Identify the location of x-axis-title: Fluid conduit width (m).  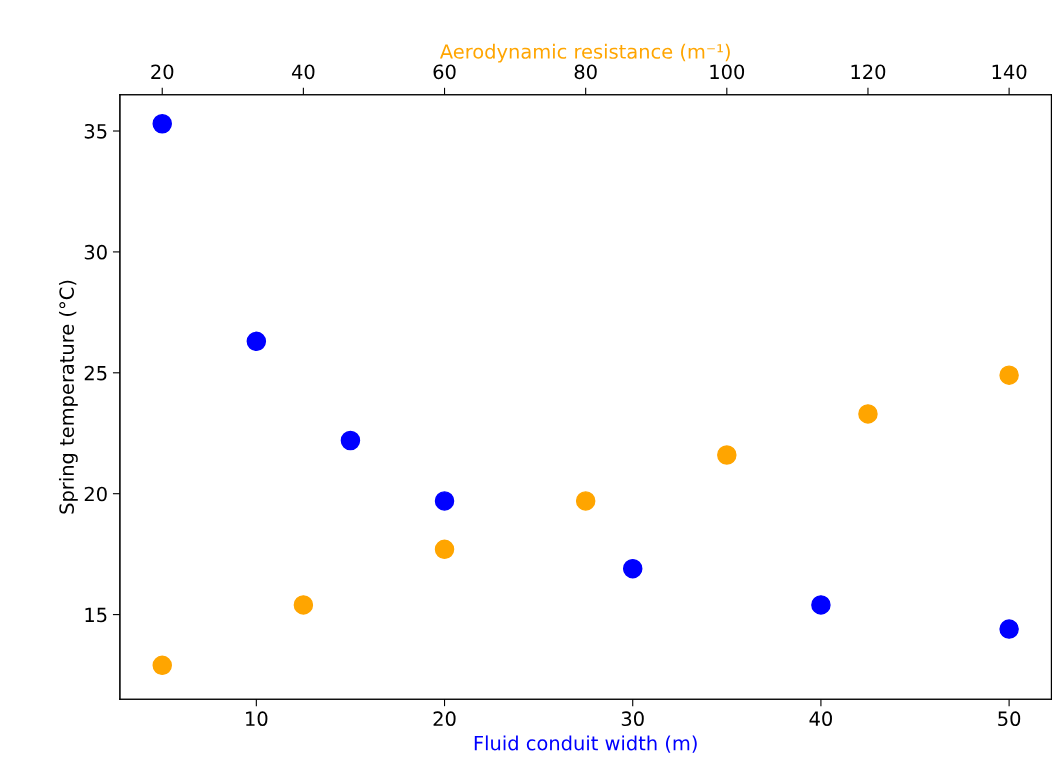
(585, 744).